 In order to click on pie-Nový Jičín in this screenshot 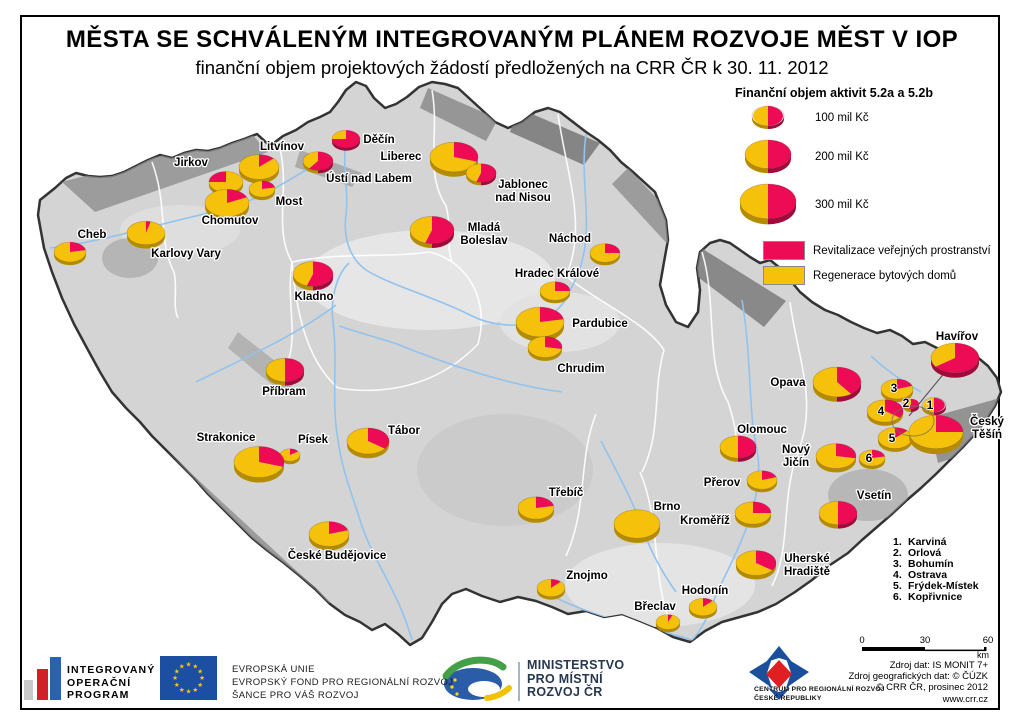, I will do `click(836, 458)`.